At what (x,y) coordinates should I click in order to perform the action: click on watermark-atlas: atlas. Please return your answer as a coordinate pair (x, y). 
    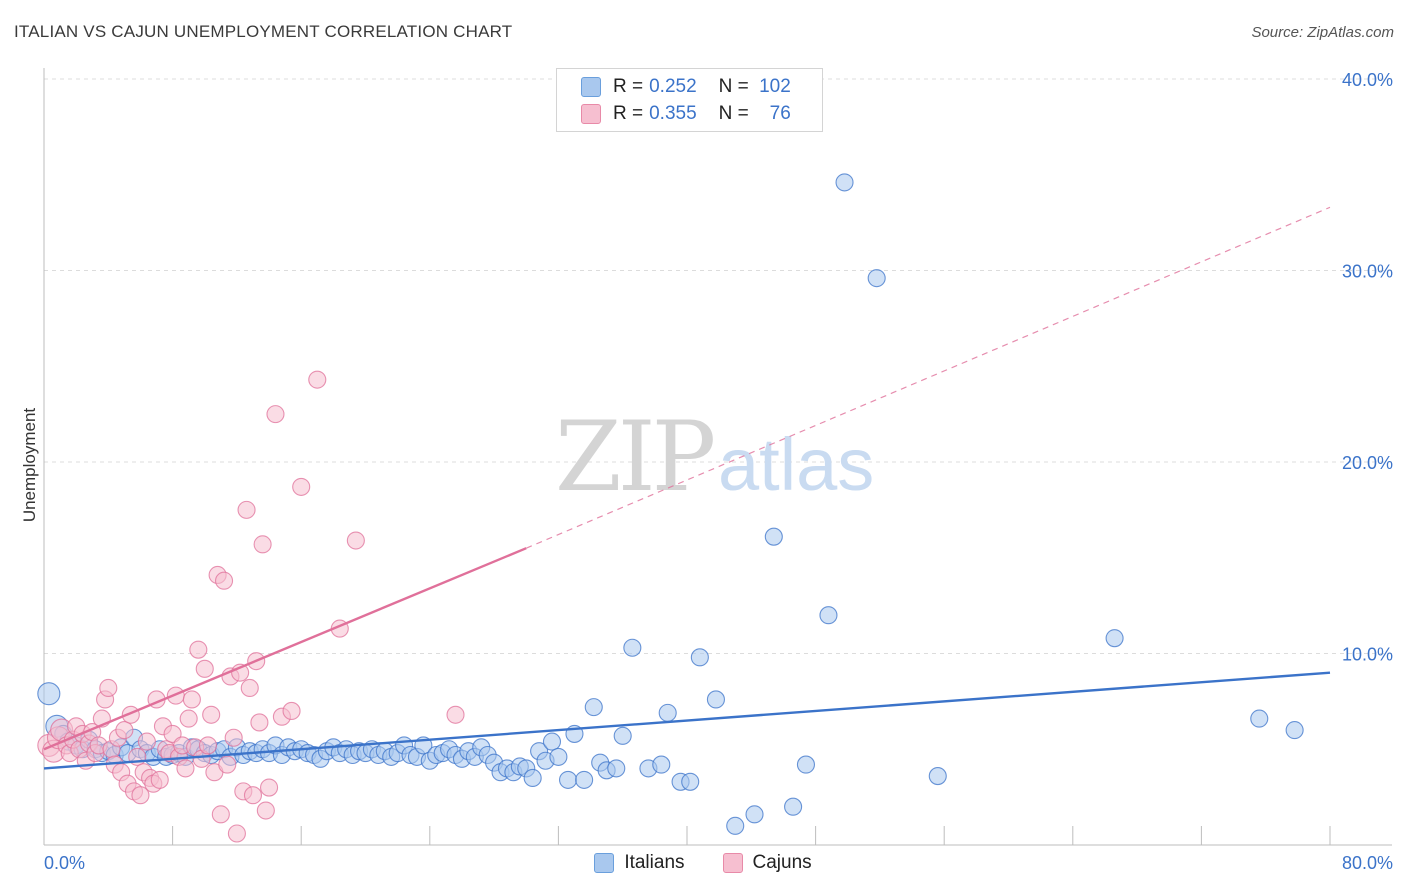
    Looking at the image, I should click on (796, 464).